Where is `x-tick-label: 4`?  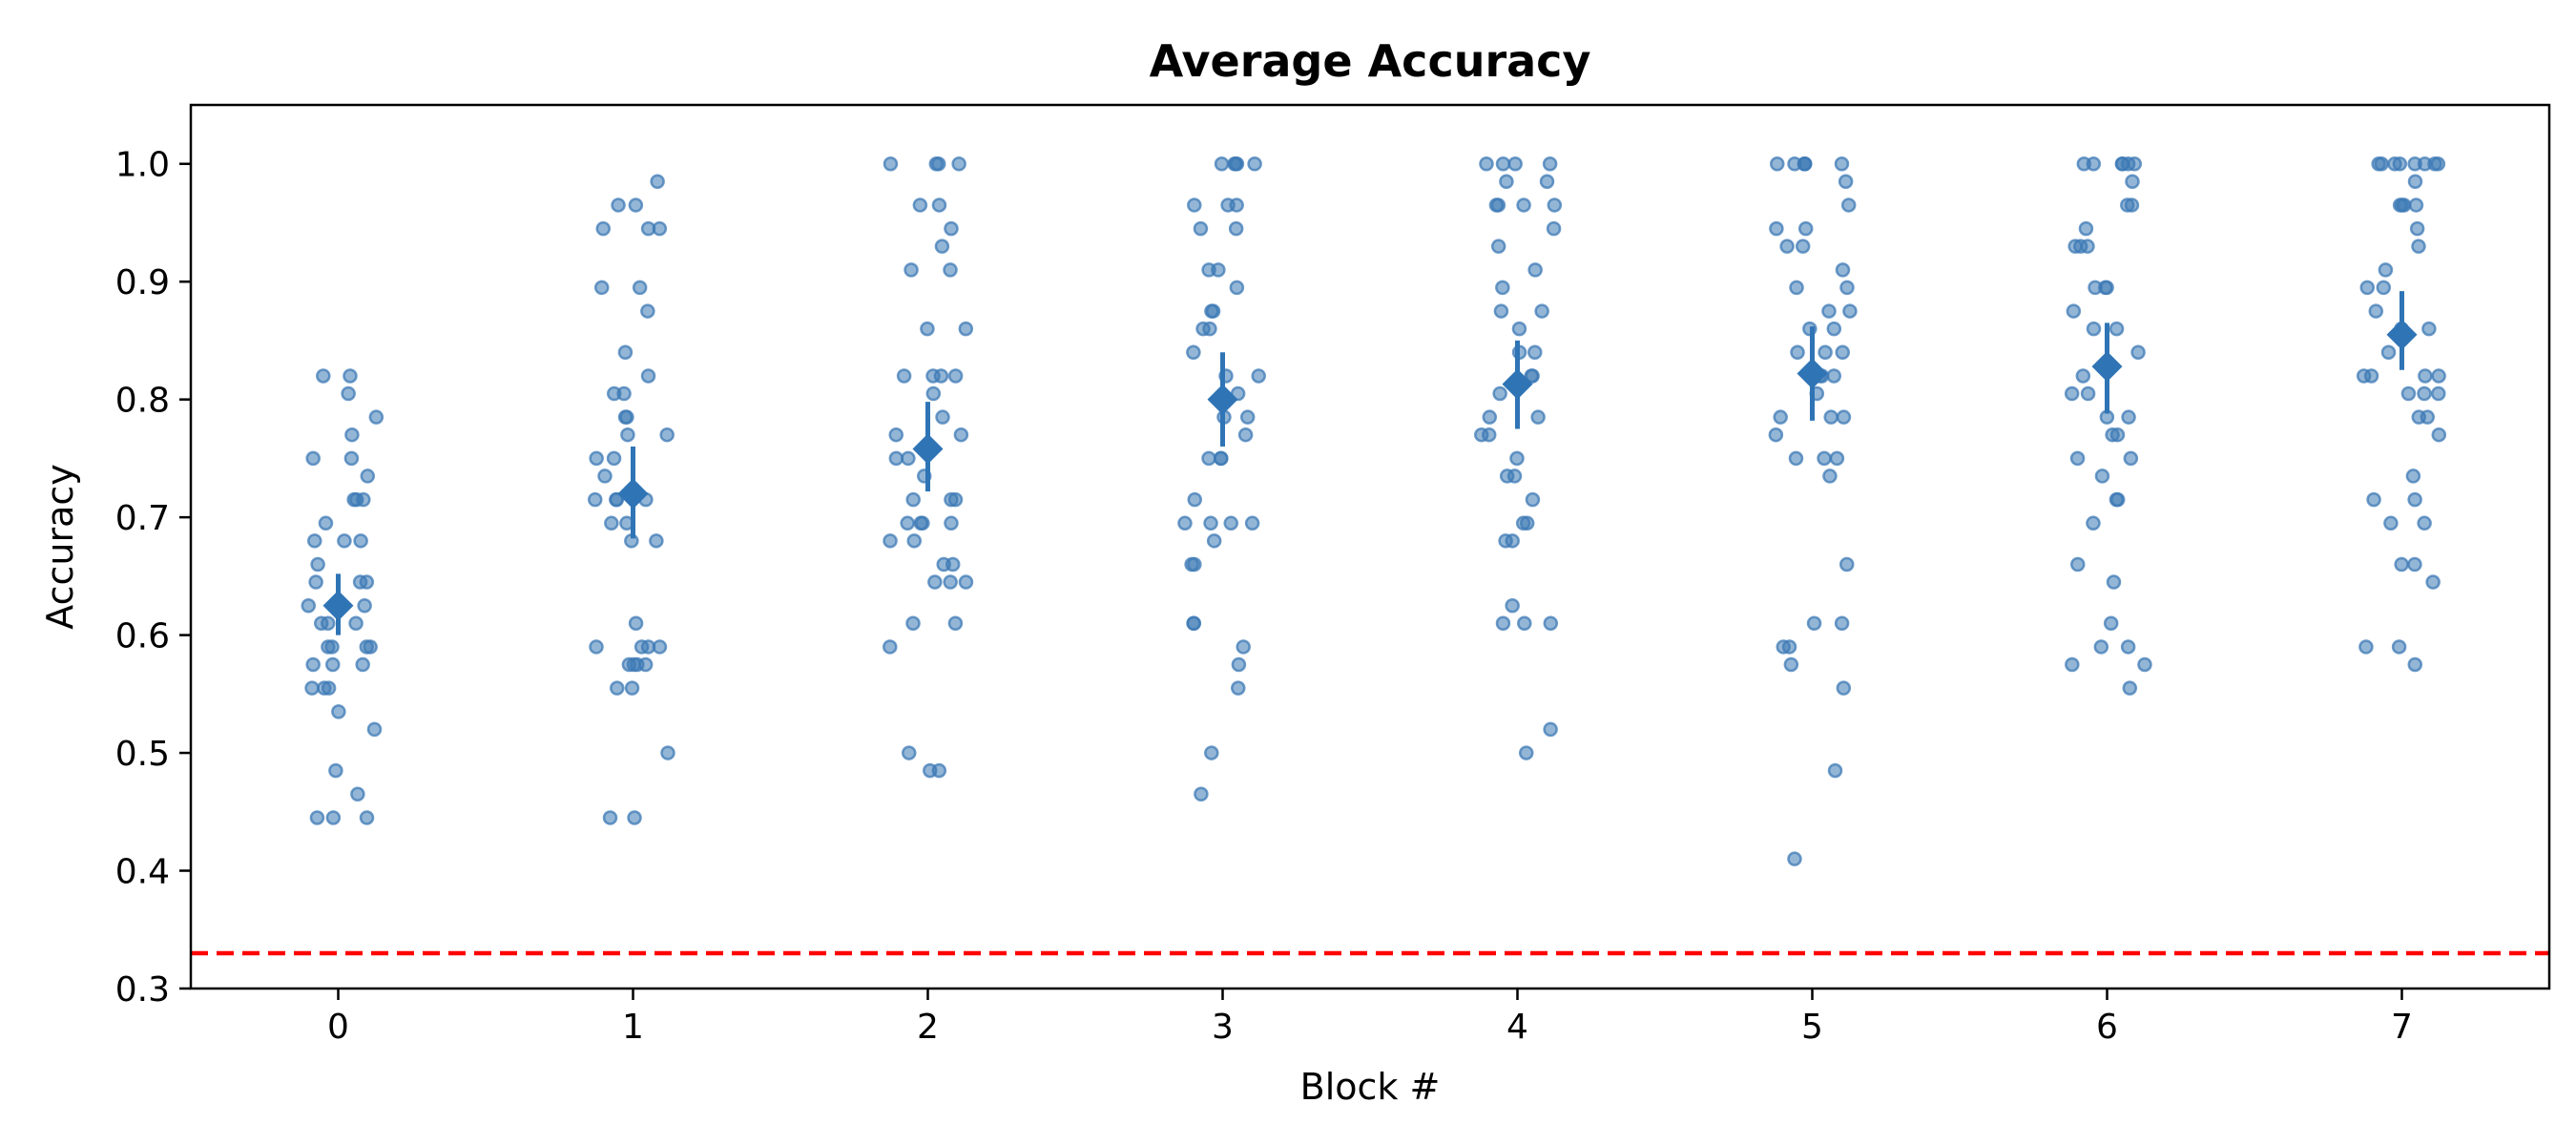
x-tick-label: 4 is located at coordinates (1517, 1027).